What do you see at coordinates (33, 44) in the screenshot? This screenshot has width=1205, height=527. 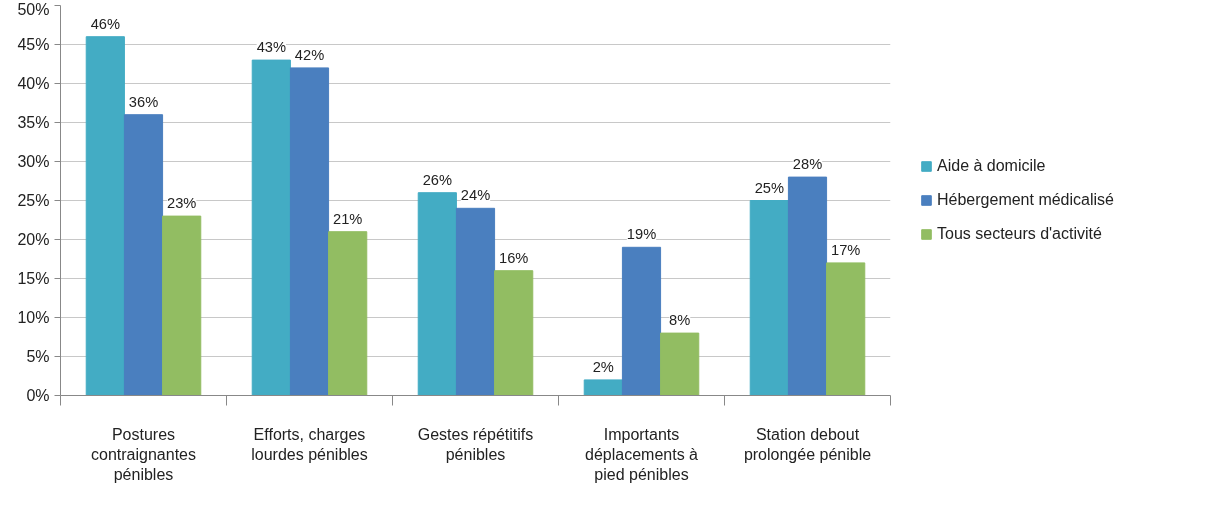 I see `y-tick-label: 45%` at bounding box center [33, 44].